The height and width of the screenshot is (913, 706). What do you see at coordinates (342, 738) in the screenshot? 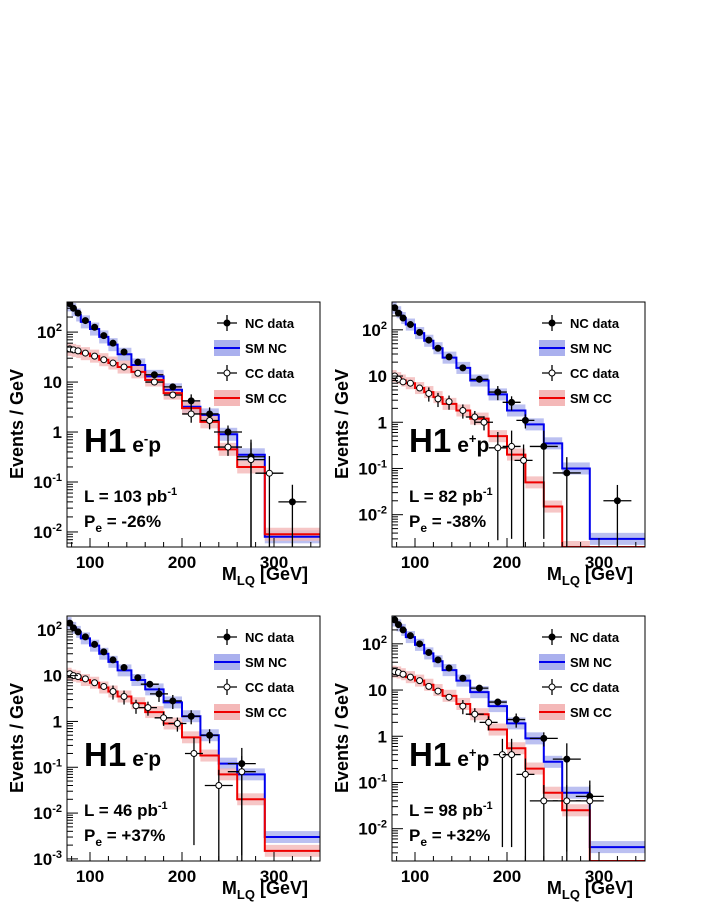
I see `y-axis-title: Events / GeV` at bounding box center [342, 738].